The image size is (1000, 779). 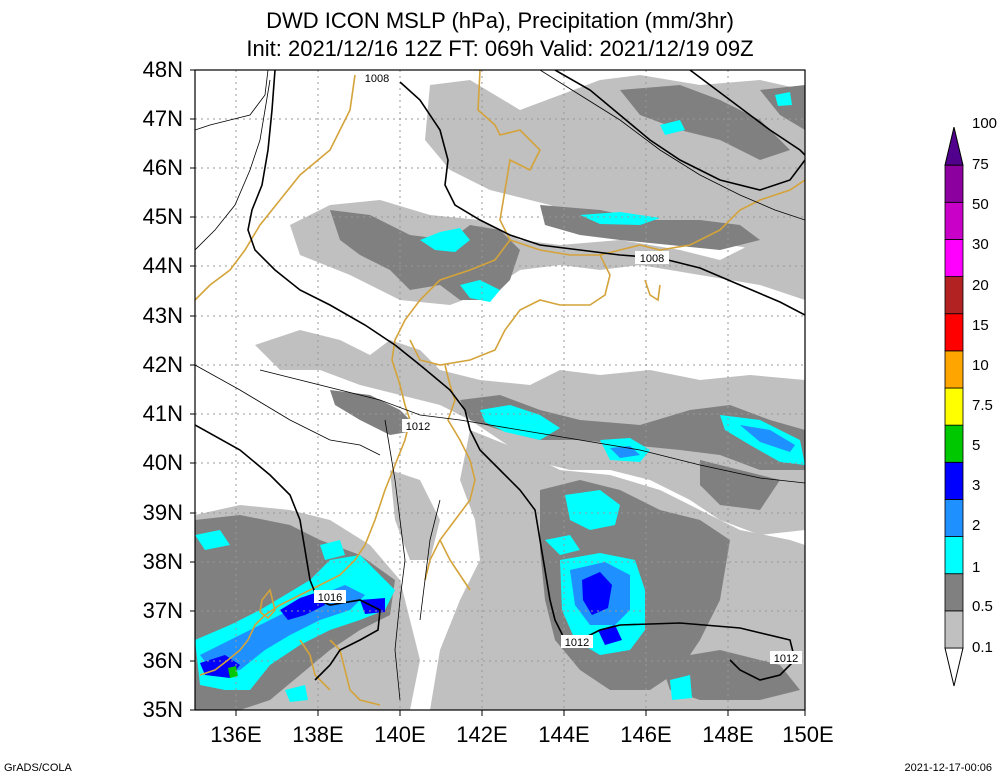 I want to click on lat-label-36n: 36N, so click(x=162, y=660).